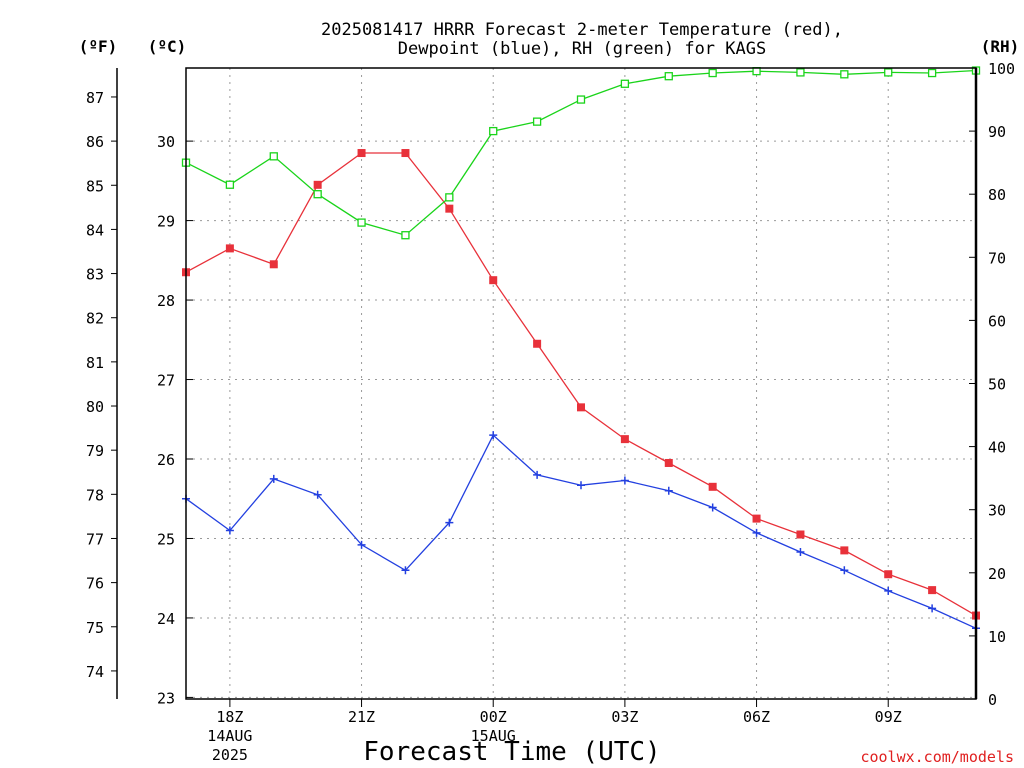 The width and height of the screenshot is (1024, 768). What do you see at coordinates (997, 321) in the screenshot?
I see `rh-tick-label: 60` at bounding box center [997, 321].